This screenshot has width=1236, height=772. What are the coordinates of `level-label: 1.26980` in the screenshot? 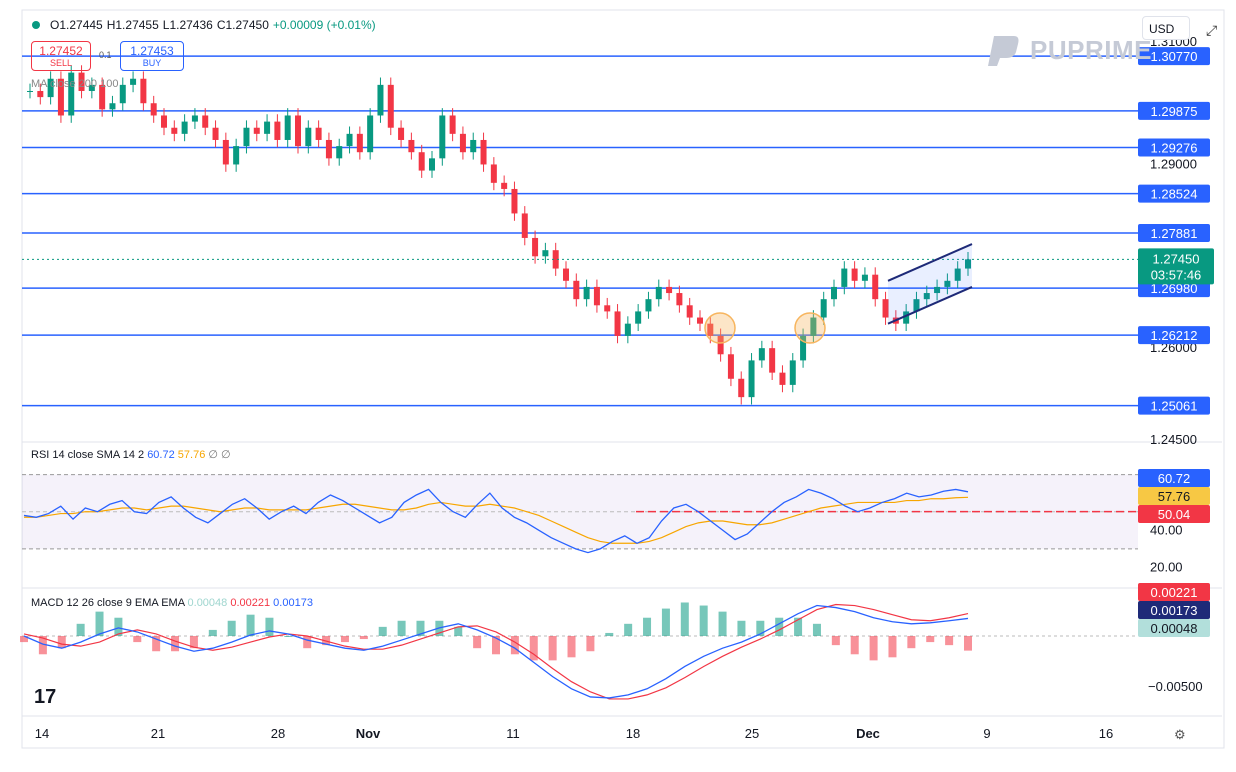 It's located at (1174, 288).